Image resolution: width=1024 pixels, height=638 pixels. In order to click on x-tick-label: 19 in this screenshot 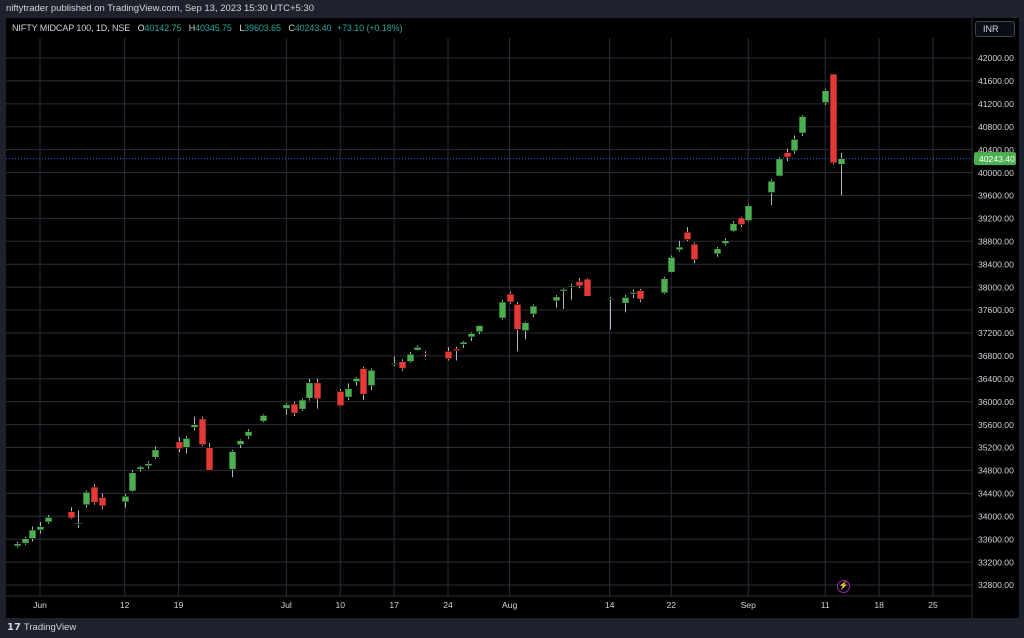, I will do `click(179, 605)`.